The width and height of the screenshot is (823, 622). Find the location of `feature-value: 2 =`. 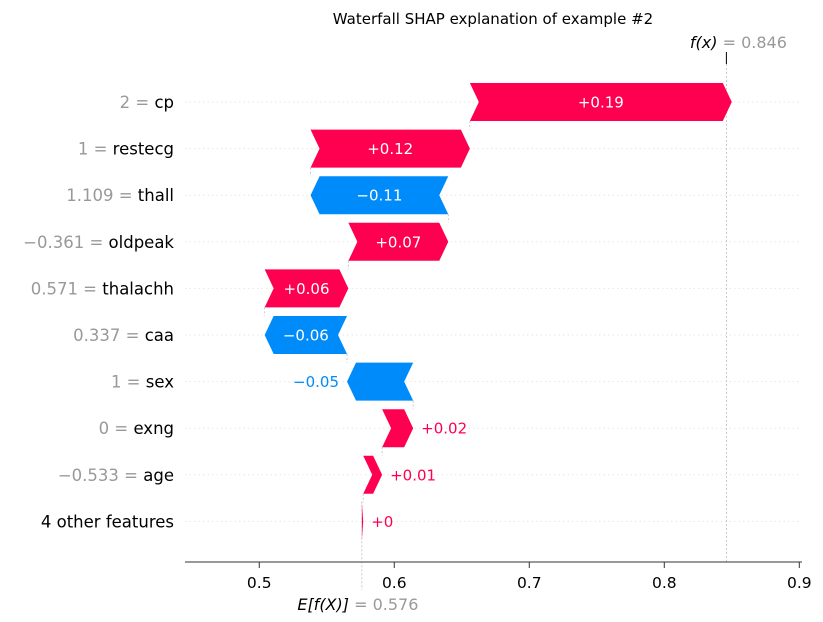

feature-value: 2 = is located at coordinates (137, 102).